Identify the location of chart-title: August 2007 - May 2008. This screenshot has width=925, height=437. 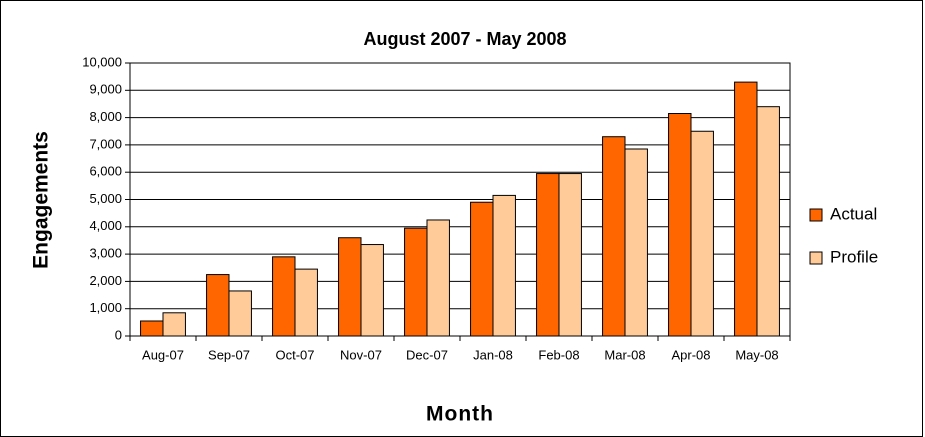
(464, 39).